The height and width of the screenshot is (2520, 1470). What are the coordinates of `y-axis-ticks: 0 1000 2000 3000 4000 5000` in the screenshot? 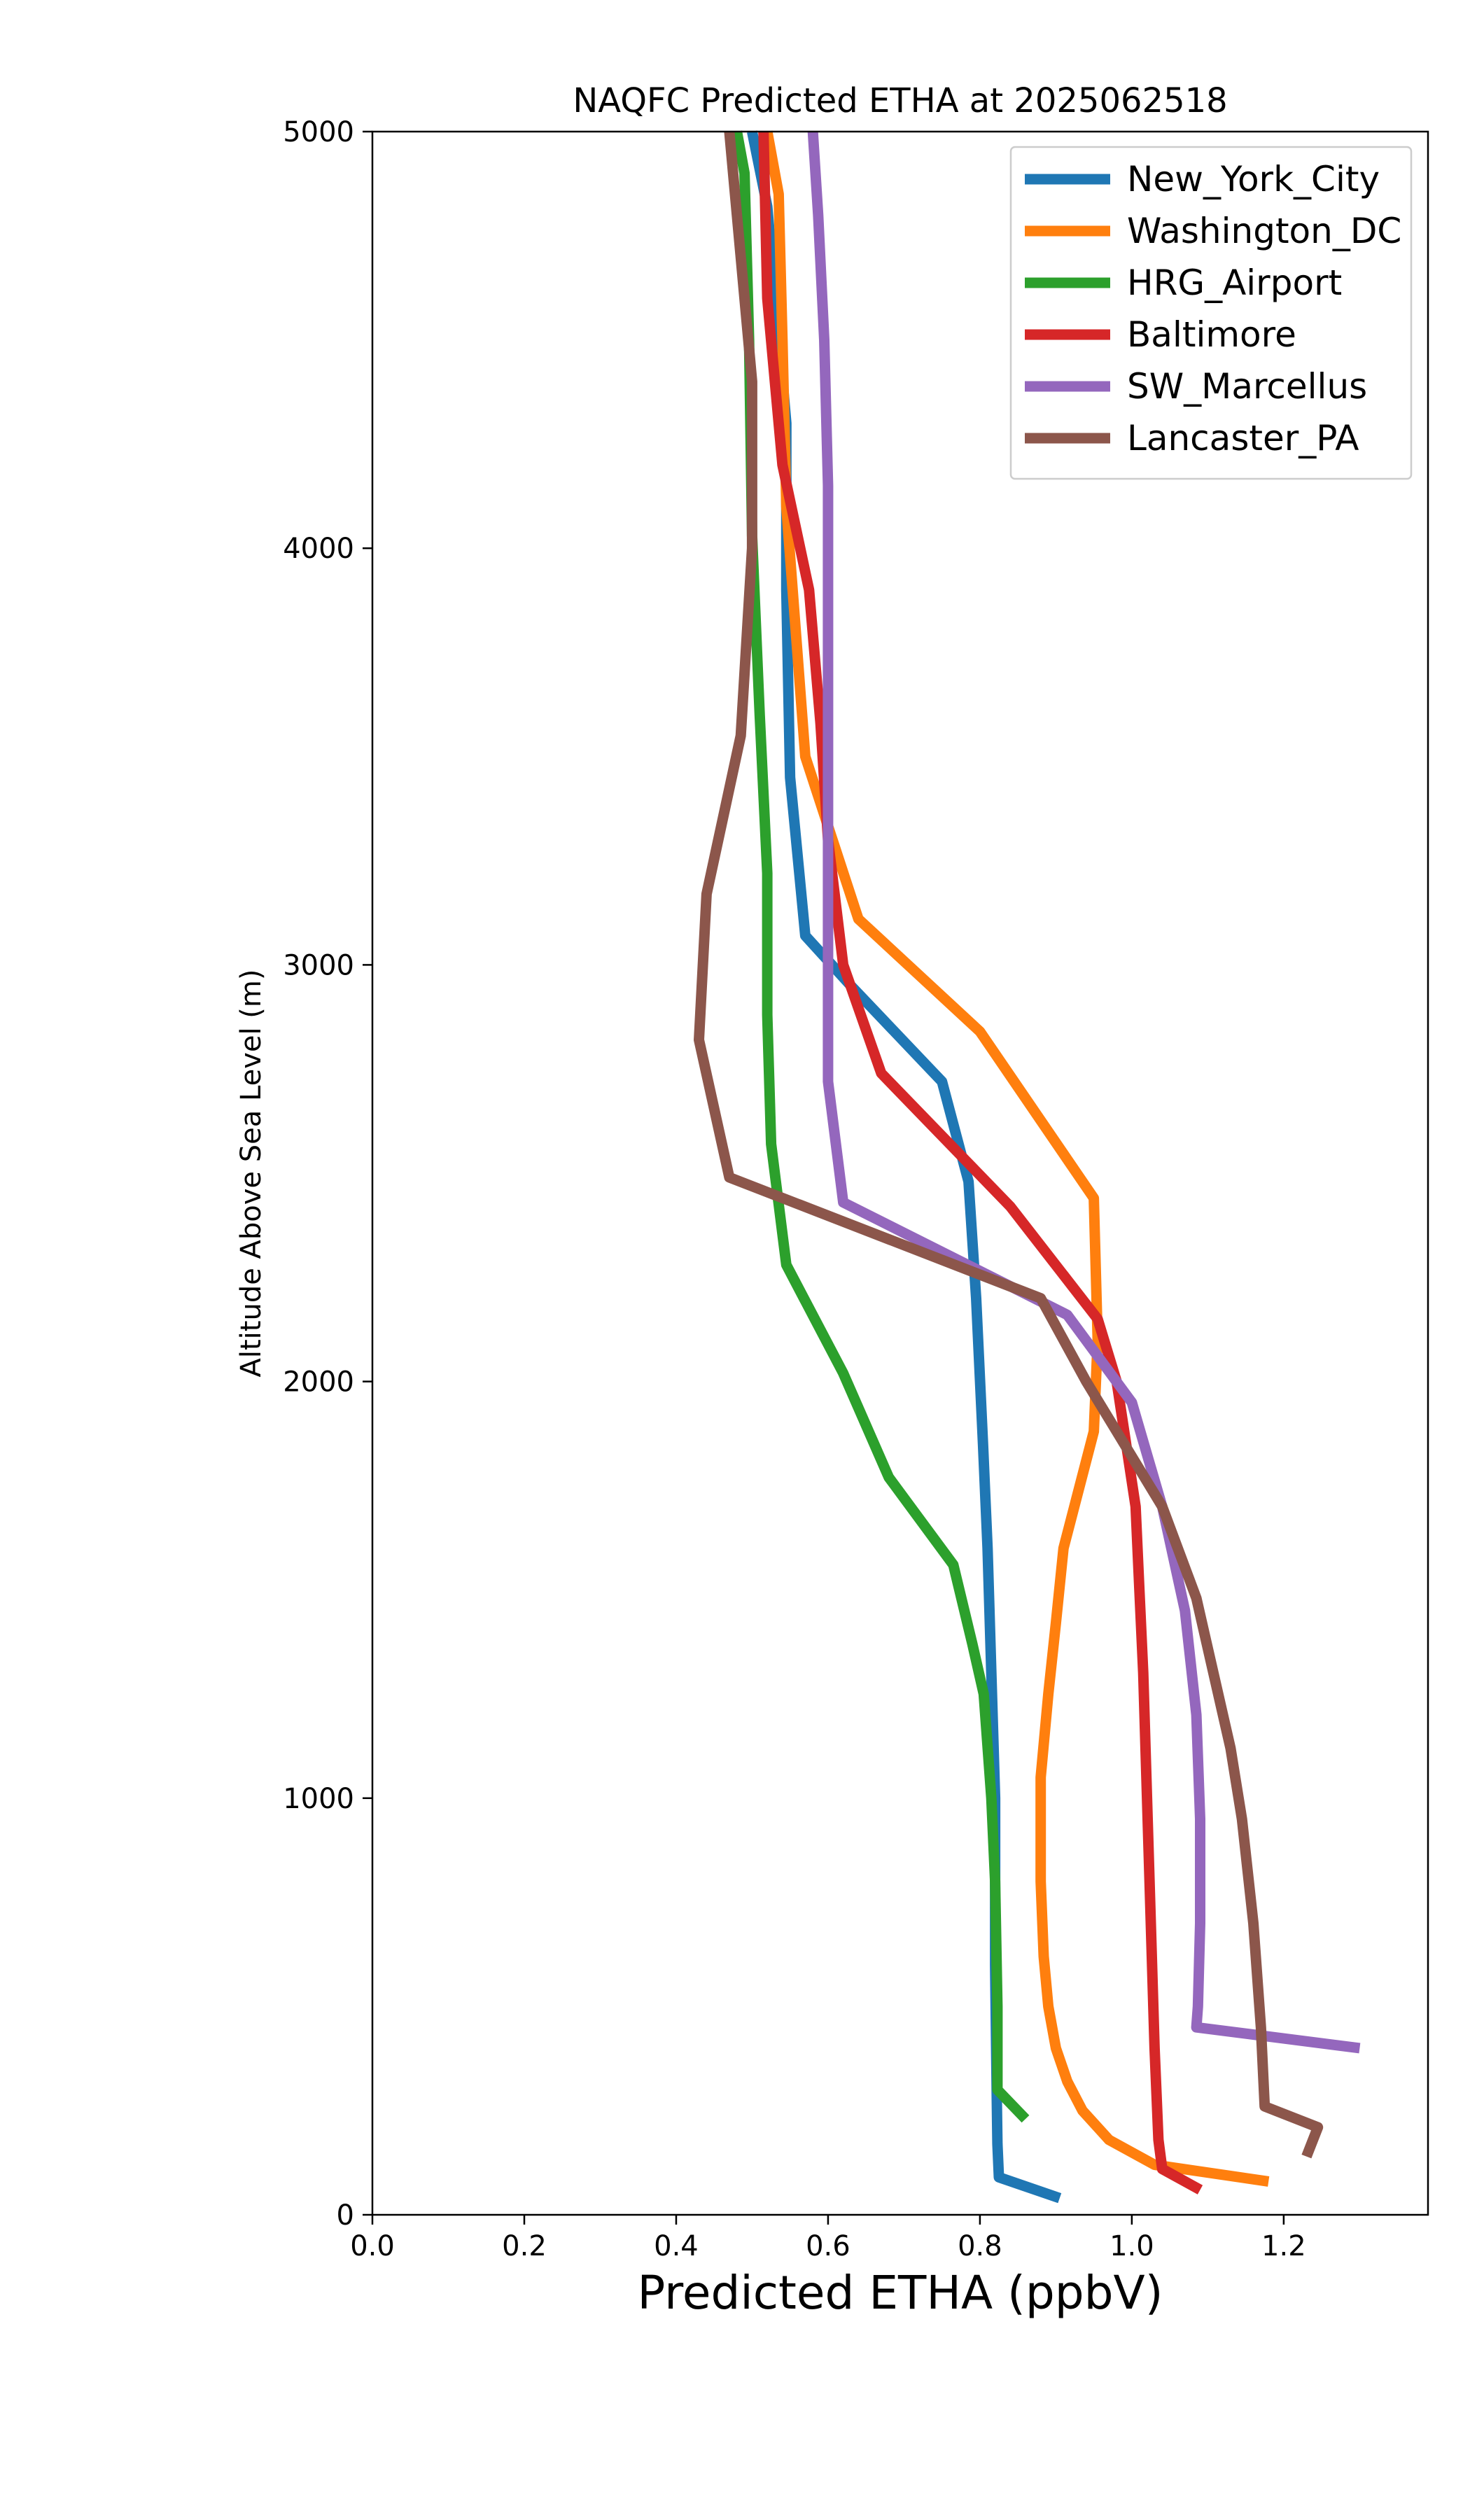 It's located at (327, 1174).